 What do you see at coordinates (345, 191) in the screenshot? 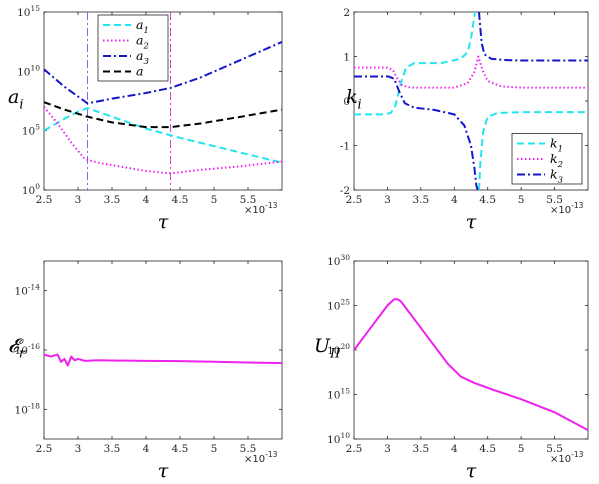
I see `y-tick-label: -2` at bounding box center [345, 191].